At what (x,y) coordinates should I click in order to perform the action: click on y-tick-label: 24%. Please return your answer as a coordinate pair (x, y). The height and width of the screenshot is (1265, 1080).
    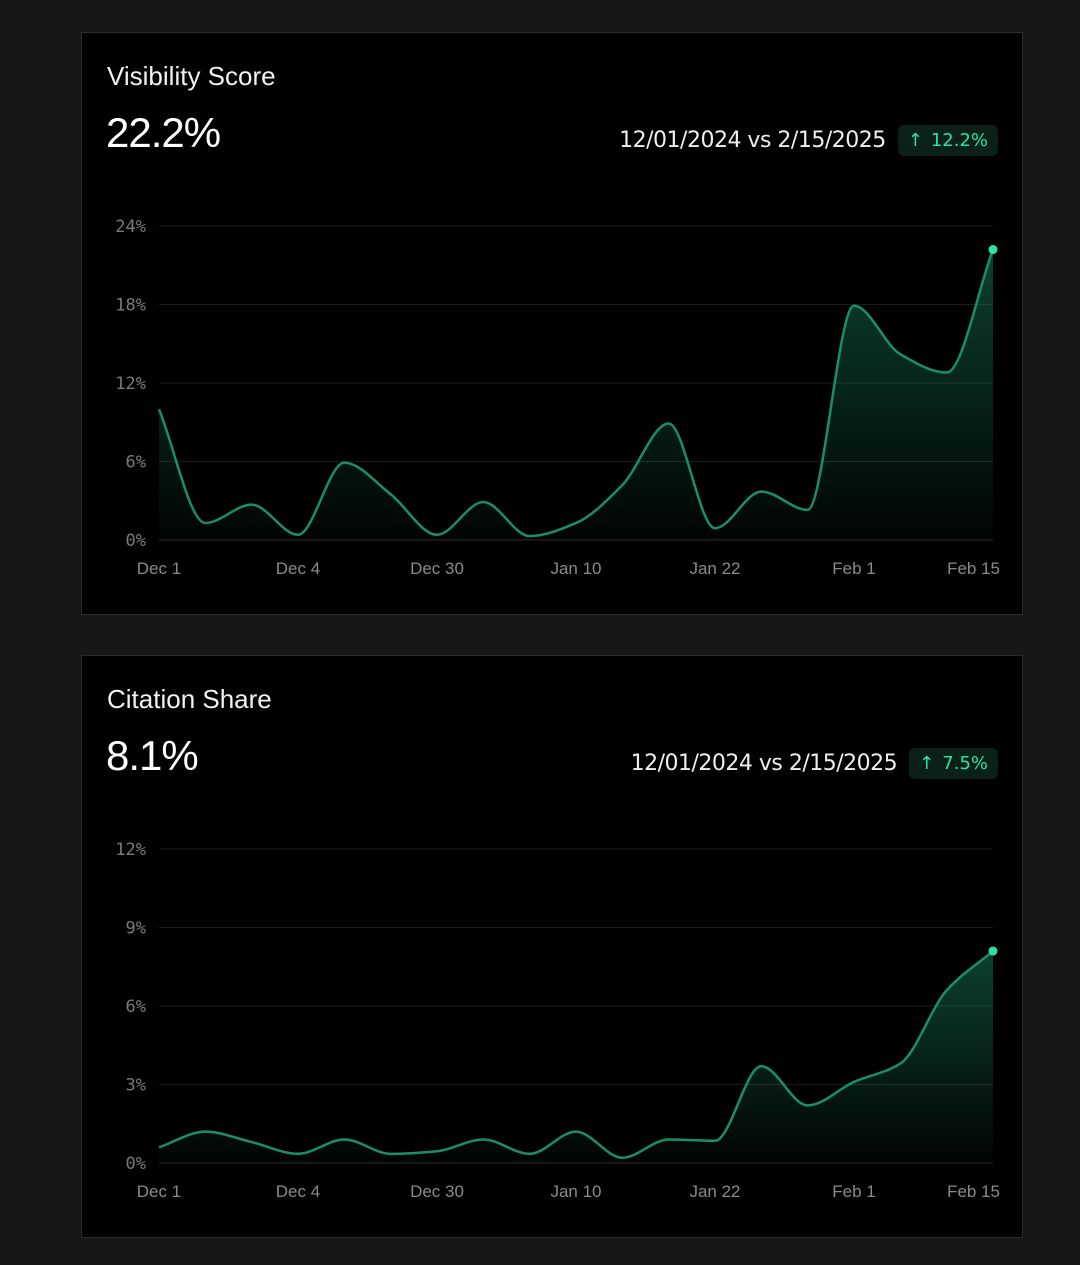
    Looking at the image, I should click on (130, 227).